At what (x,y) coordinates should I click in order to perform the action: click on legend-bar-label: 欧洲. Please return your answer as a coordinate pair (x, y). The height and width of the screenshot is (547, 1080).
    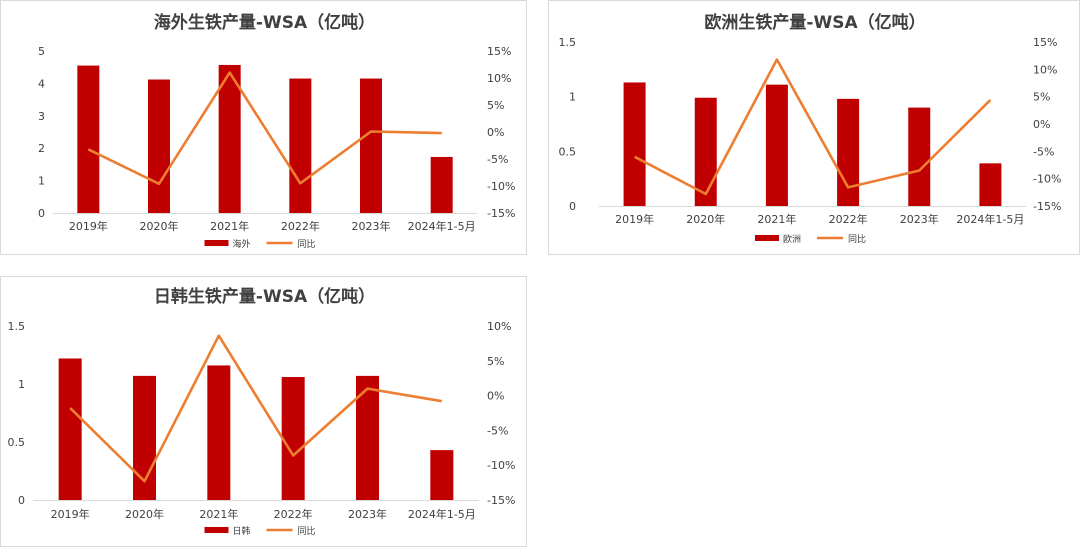
    Looking at the image, I should click on (792, 239).